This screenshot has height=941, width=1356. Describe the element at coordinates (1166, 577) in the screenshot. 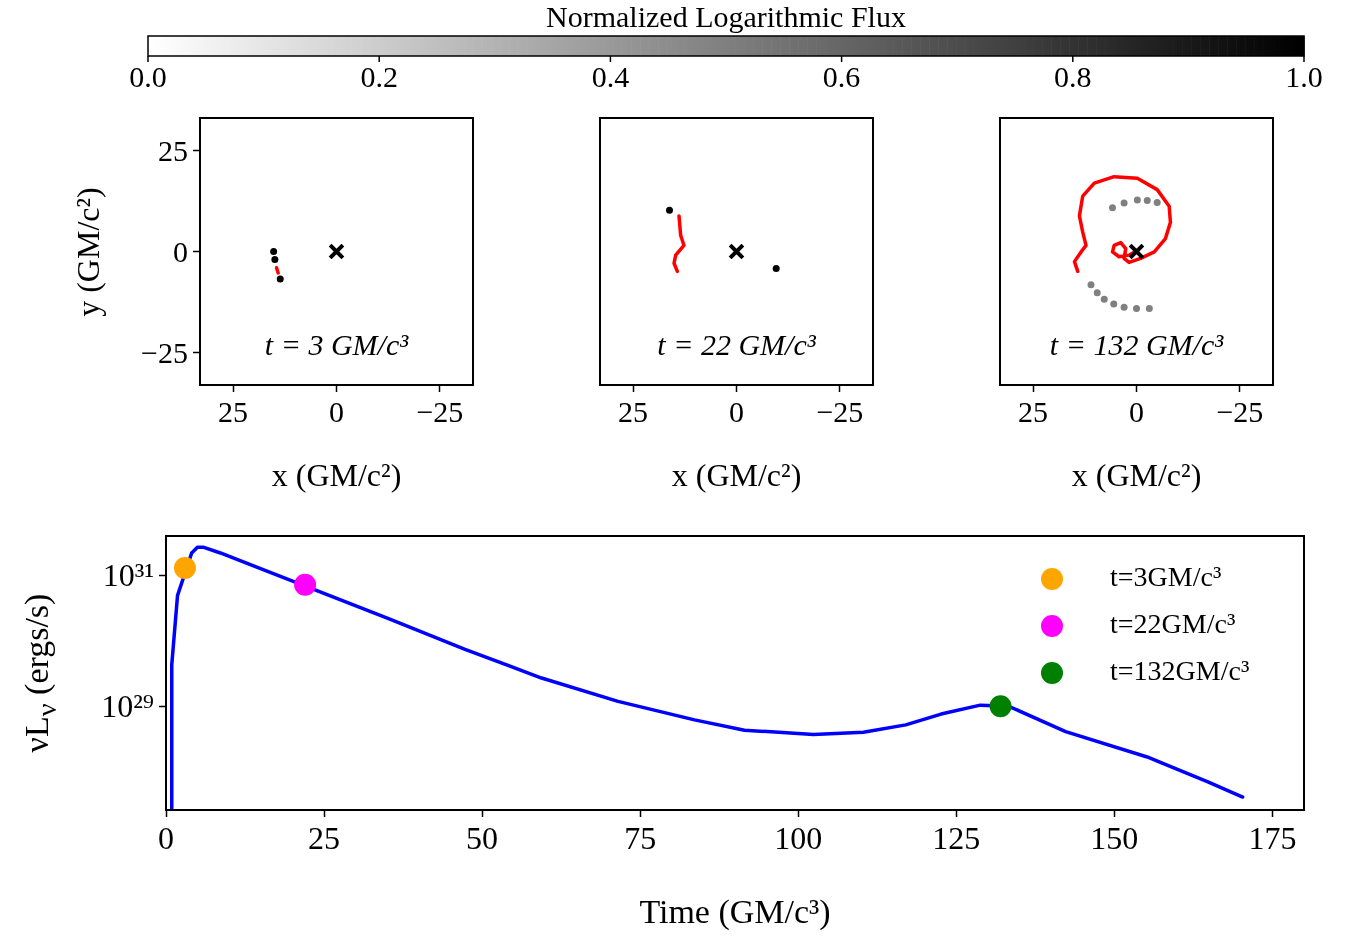

I see `legend-label: t=3GM/c³` at that location.